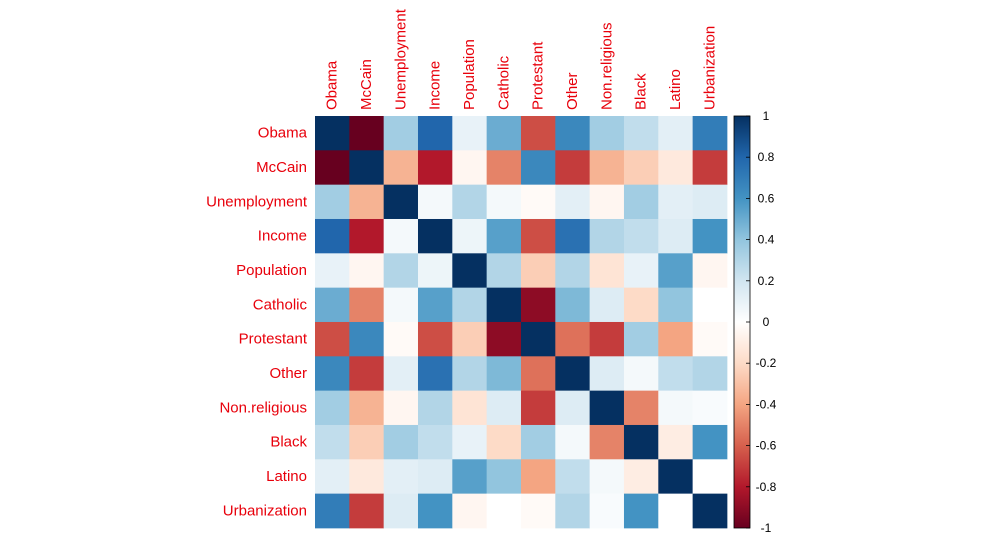 The image size is (988, 540). Describe the element at coordinates (283, 133) in the screenshot. I see `row-label: Obama` at that location.